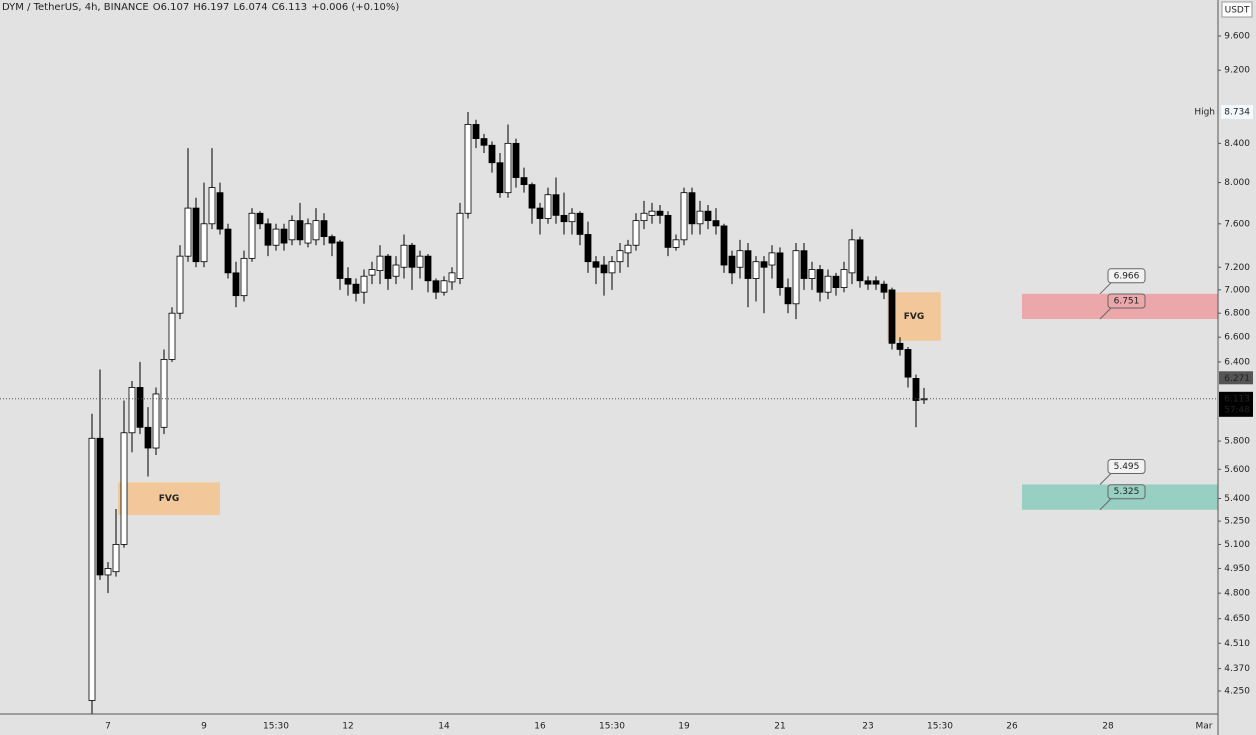 Image resolution: width=1256 pixels, height=735 pixels. Describe the element at coordinates (75, 7) in the screenshot. I see `symbol-title: DYM / TetherUS, 4h, BINANCE` at that location.